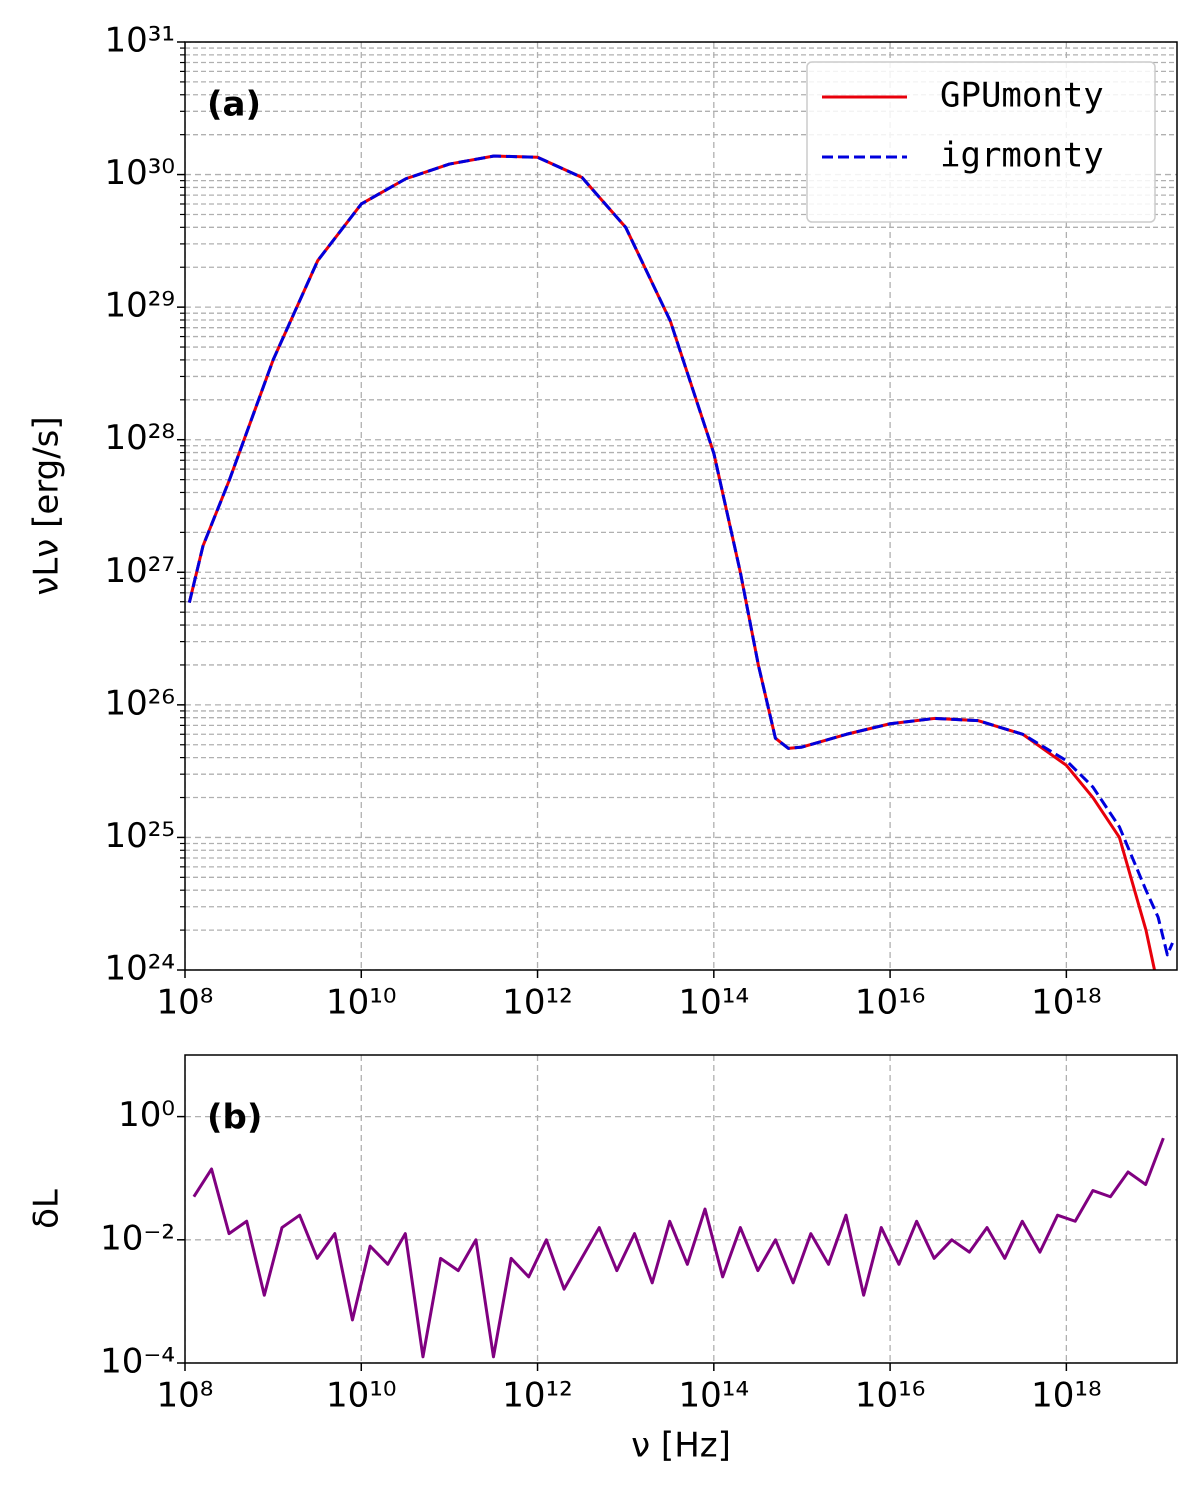 Image resolution: width=1200 pixels, height=1500 pixels. What do you see at coordinates (139, 571) in the screenshot?
I see `y-tick-label: 10²⁷` at bounding box center [139, 571].